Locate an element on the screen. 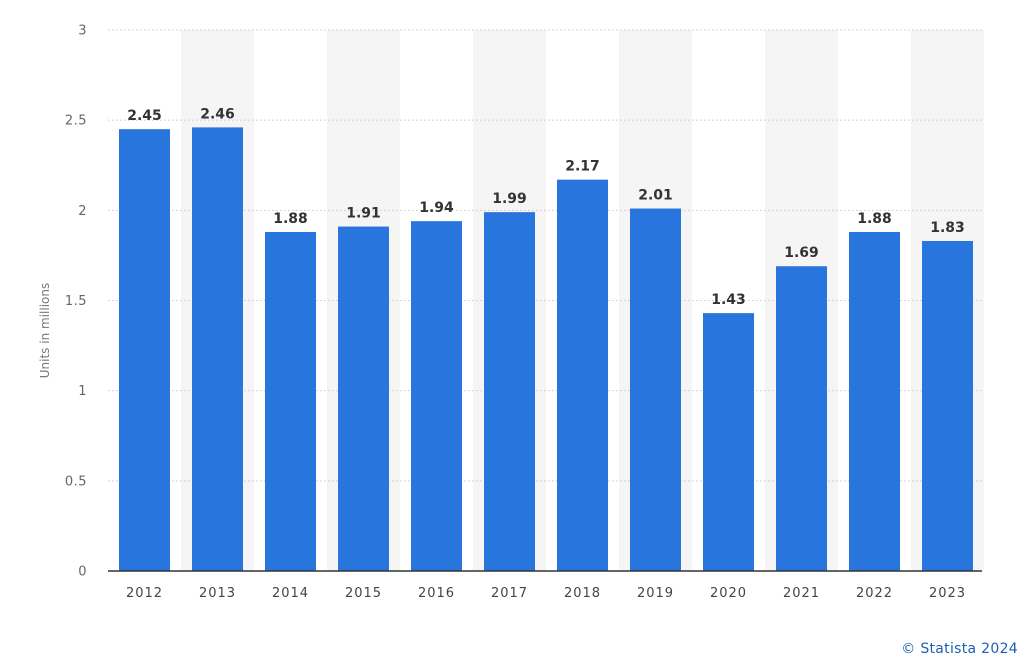 This screenshot has width=1024, height=663. y-tick-label: 1 is located at coordinates (82, 391).